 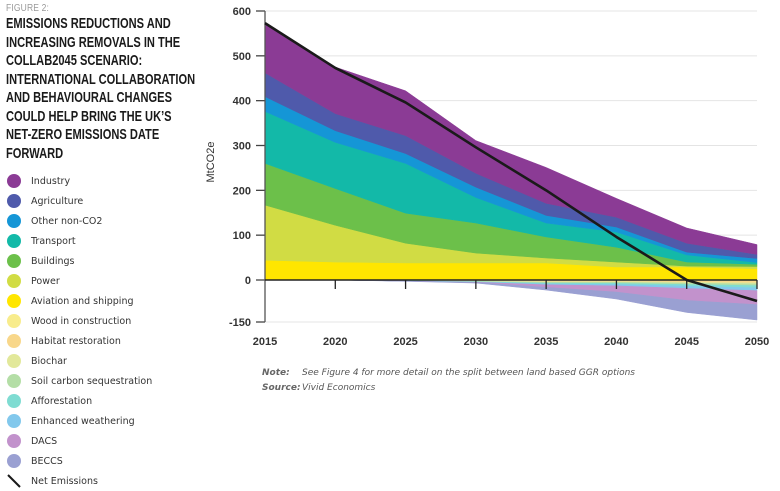 What do you see at coordinates (242, 236) in the screenshot?
I see `y-tick-label: 100` at bounding box center [242, 236].